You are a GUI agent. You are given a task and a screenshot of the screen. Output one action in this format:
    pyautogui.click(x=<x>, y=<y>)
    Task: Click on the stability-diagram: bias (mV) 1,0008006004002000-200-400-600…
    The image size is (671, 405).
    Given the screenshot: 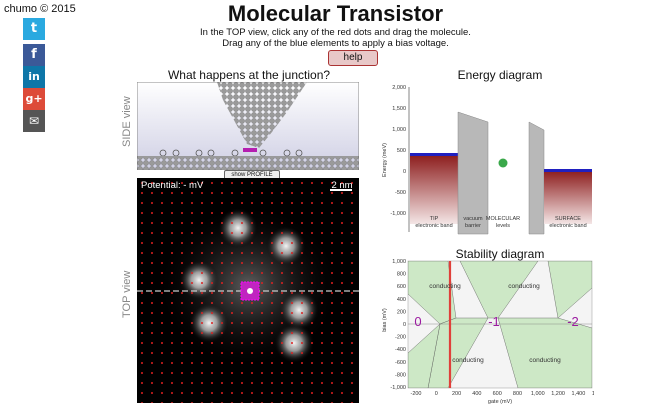 What is the action you would take?
    pyautogui.click(x=486, y=331)
    